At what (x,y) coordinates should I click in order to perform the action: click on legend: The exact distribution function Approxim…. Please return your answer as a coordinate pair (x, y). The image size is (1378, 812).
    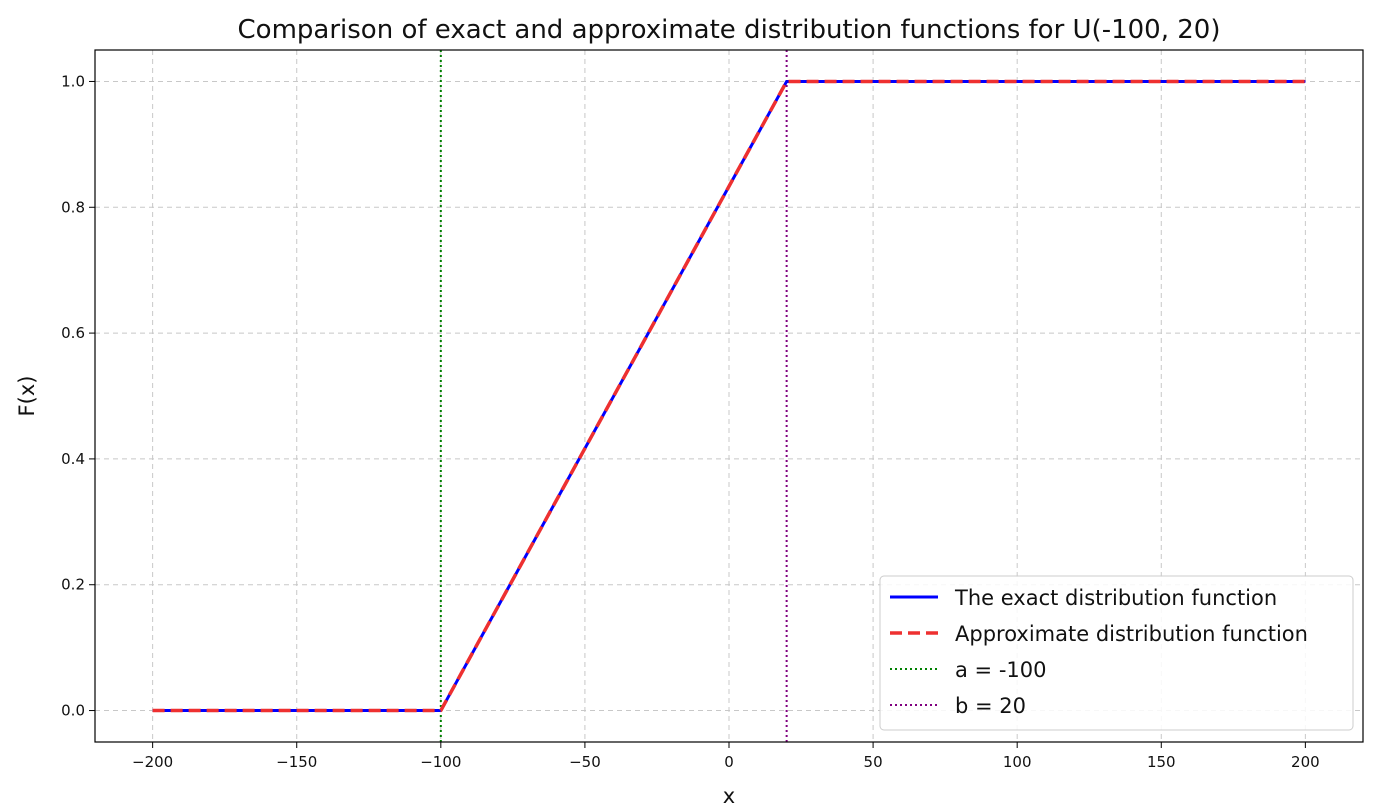
    Looking at the image, I should click on (1116, 653).